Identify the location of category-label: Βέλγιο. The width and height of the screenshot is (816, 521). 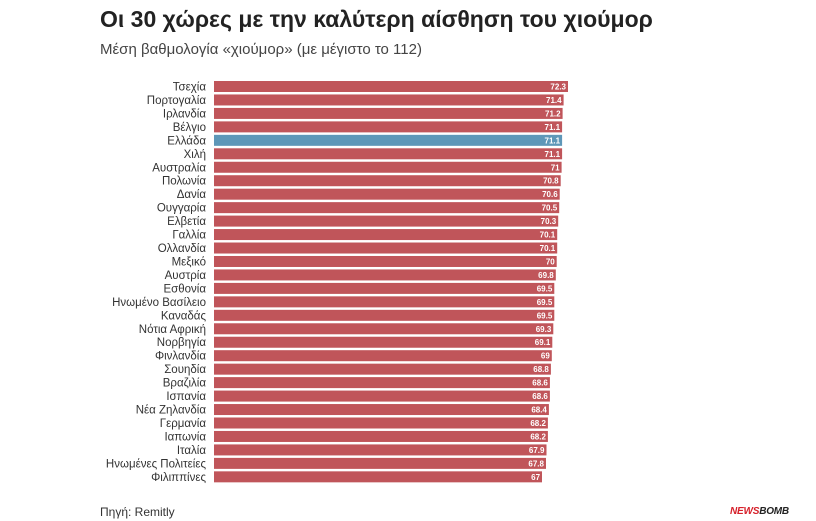
(189, 128).